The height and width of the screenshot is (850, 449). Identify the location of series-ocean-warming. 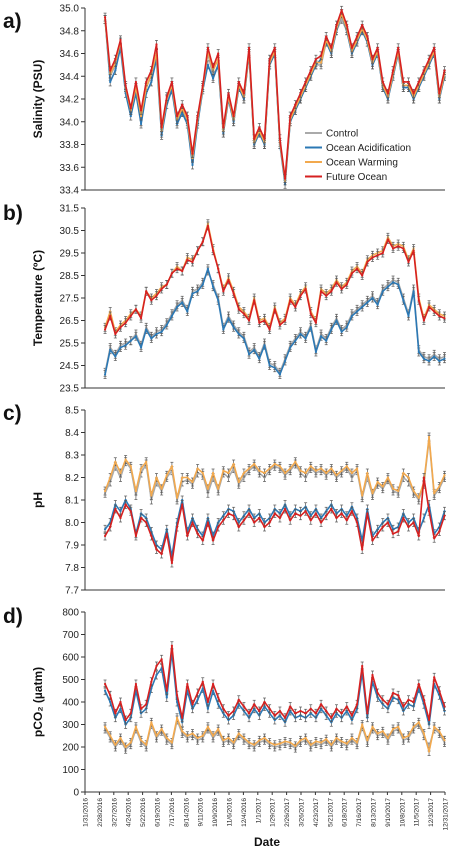
(274, 278).